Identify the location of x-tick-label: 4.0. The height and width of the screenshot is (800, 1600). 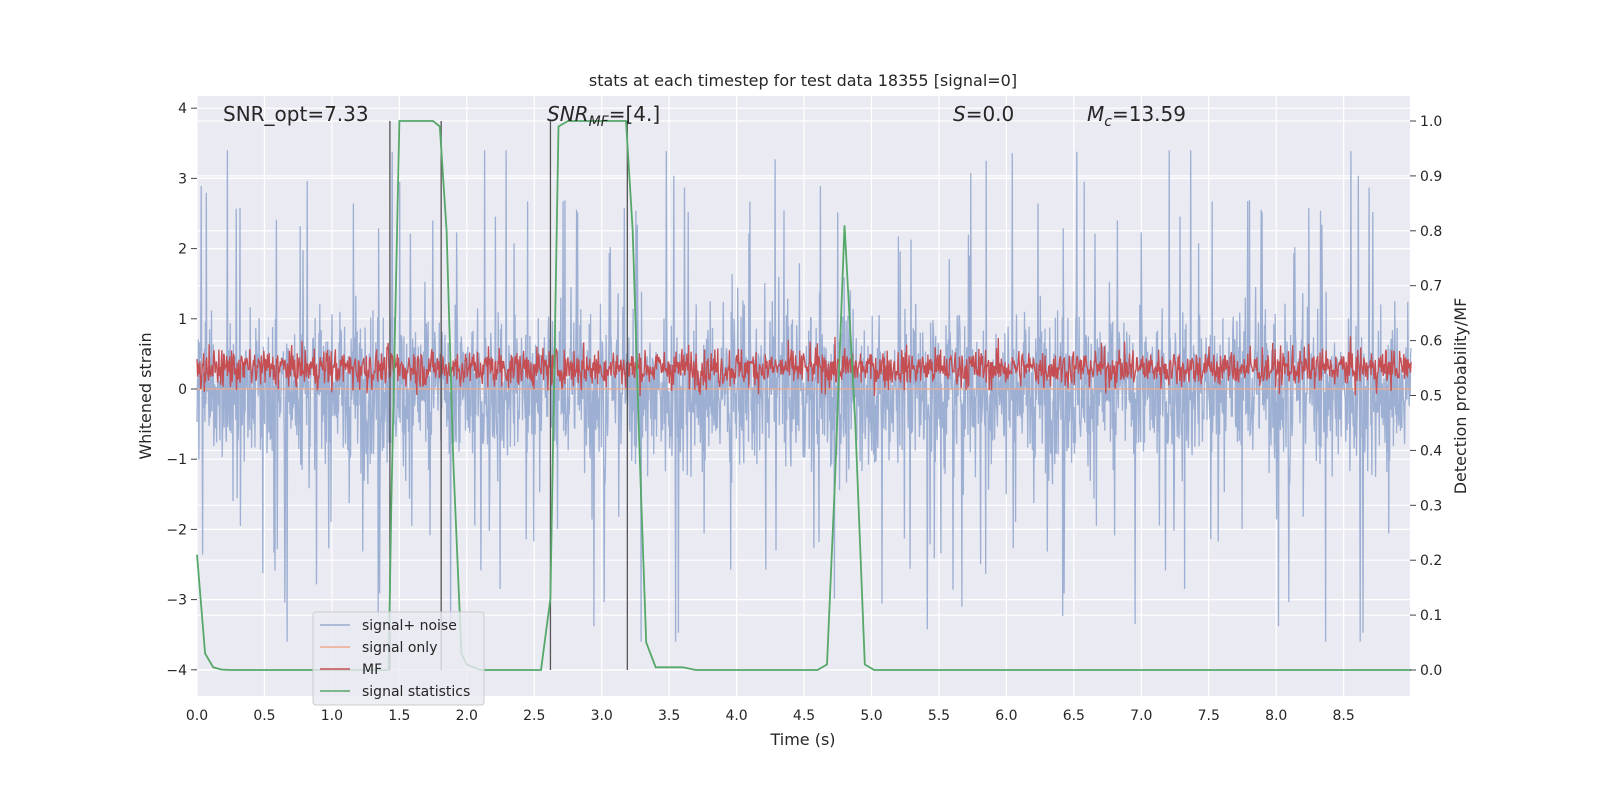
(736, 716).